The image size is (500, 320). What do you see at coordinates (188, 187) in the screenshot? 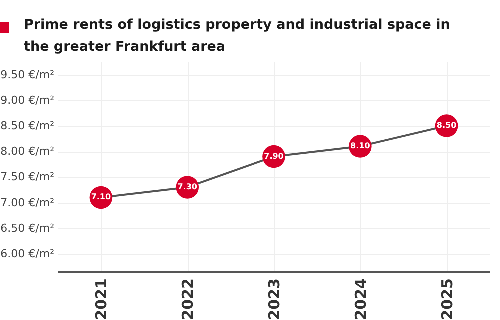
I see `text: 7.30` at bounding box center [188, 187].